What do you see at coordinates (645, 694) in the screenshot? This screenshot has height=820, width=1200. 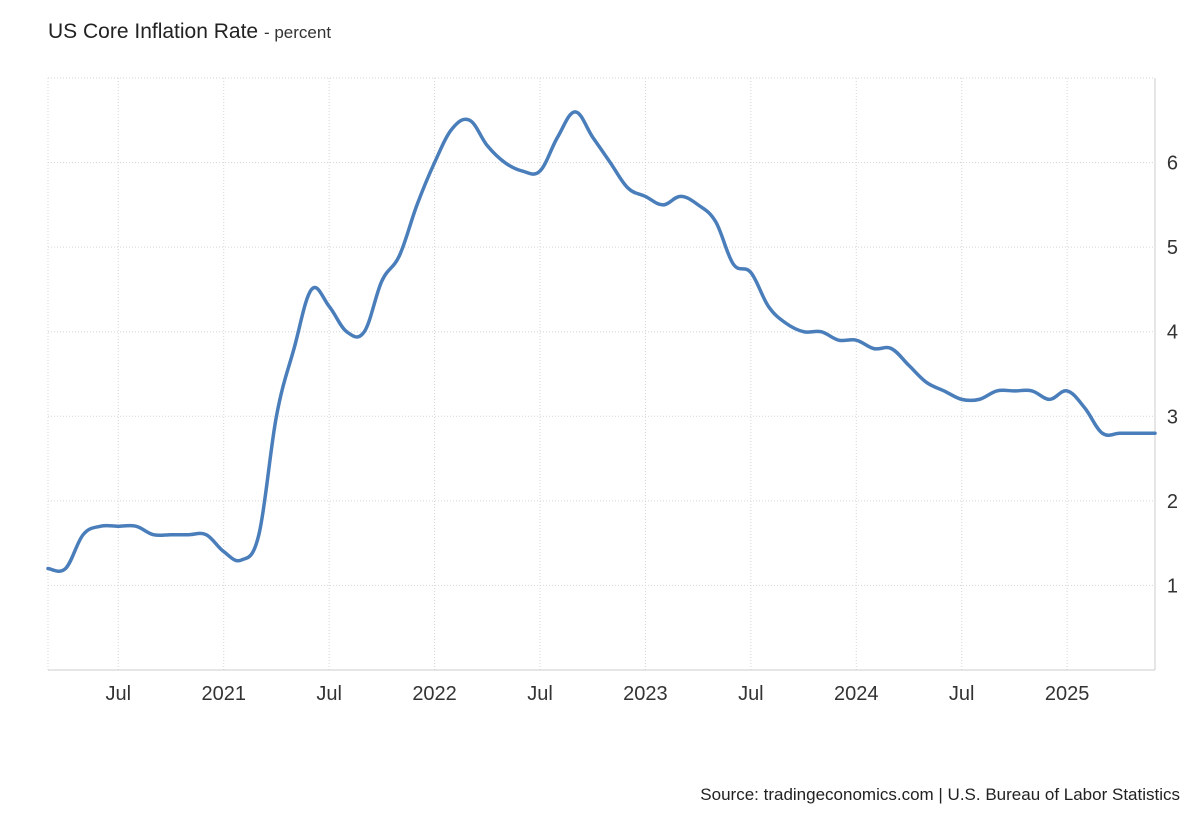 I see `x-tick-label: 2023` at bounding box center [645, 694].